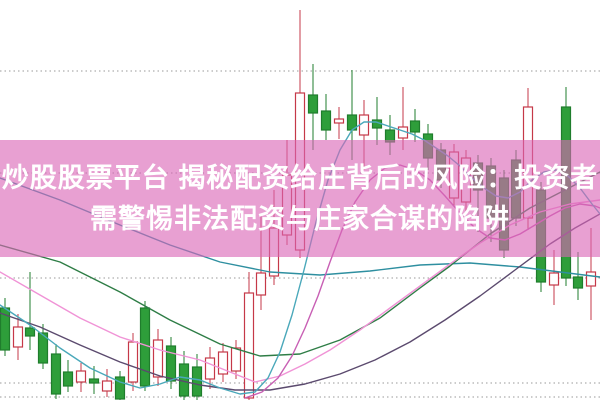 The width and height of the screenshot is (600, 400). What do you see at coordinates (300, 218) in the screenshot?
I see `headline-line-2: 需警惕非法配资与庄家合谋的陷阱` at bounding box center [300, 218].